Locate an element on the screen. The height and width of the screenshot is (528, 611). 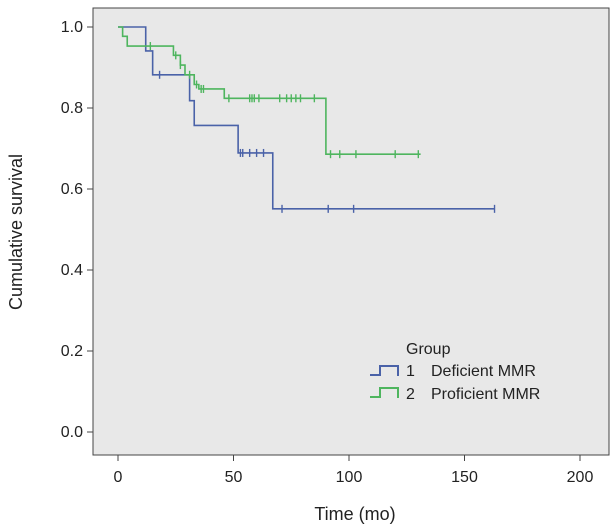
legend-code-proficient-mmr: 2 is located at coordinates (410, 394).